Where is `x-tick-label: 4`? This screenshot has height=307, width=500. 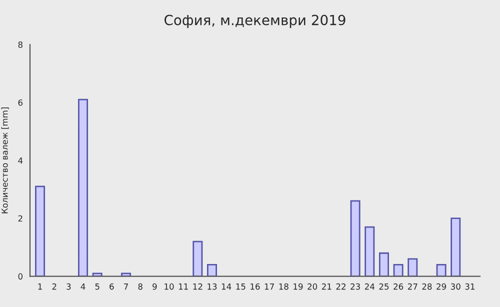 x-tick-label: 4 is located at coordinates (83, 287).